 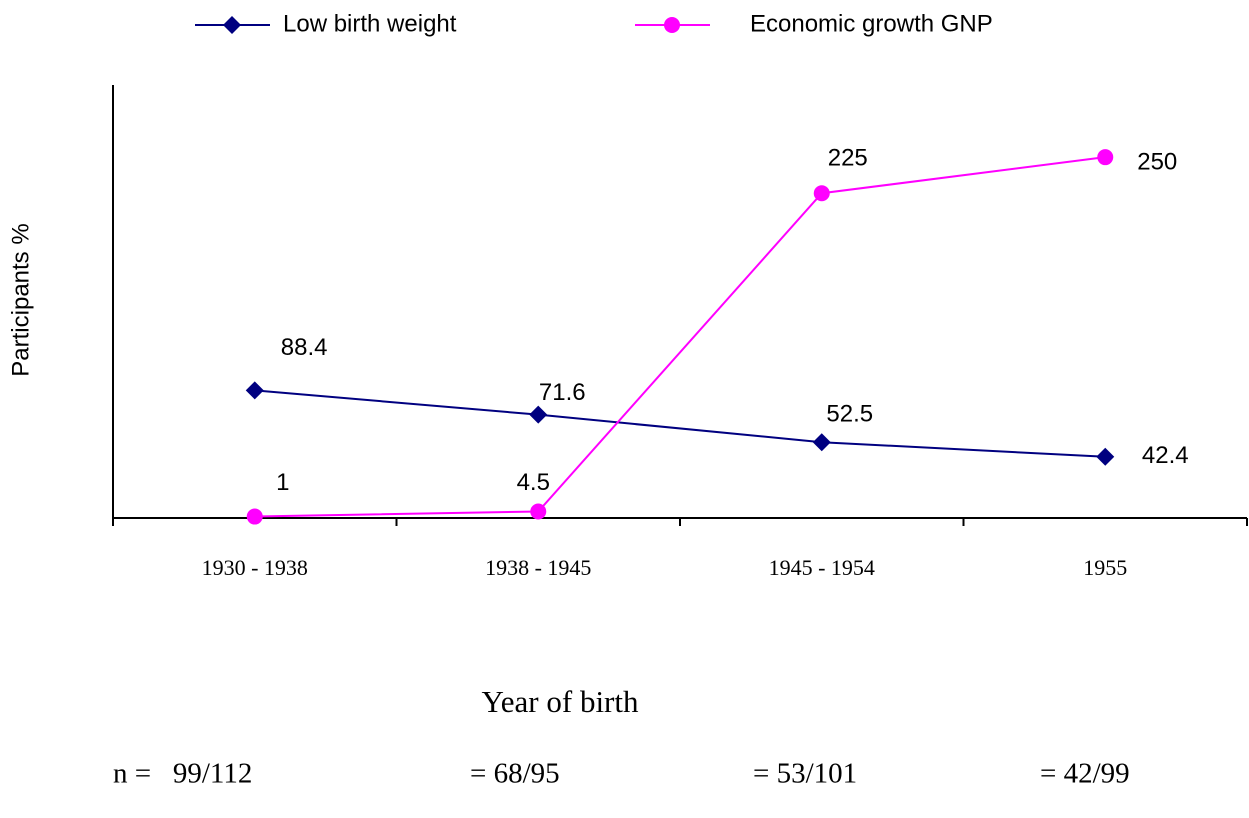 What do you see at coordinates (182, 774) in the screenshot?
I see `annotation: n = 99/112` at bounding box center [182, 774].